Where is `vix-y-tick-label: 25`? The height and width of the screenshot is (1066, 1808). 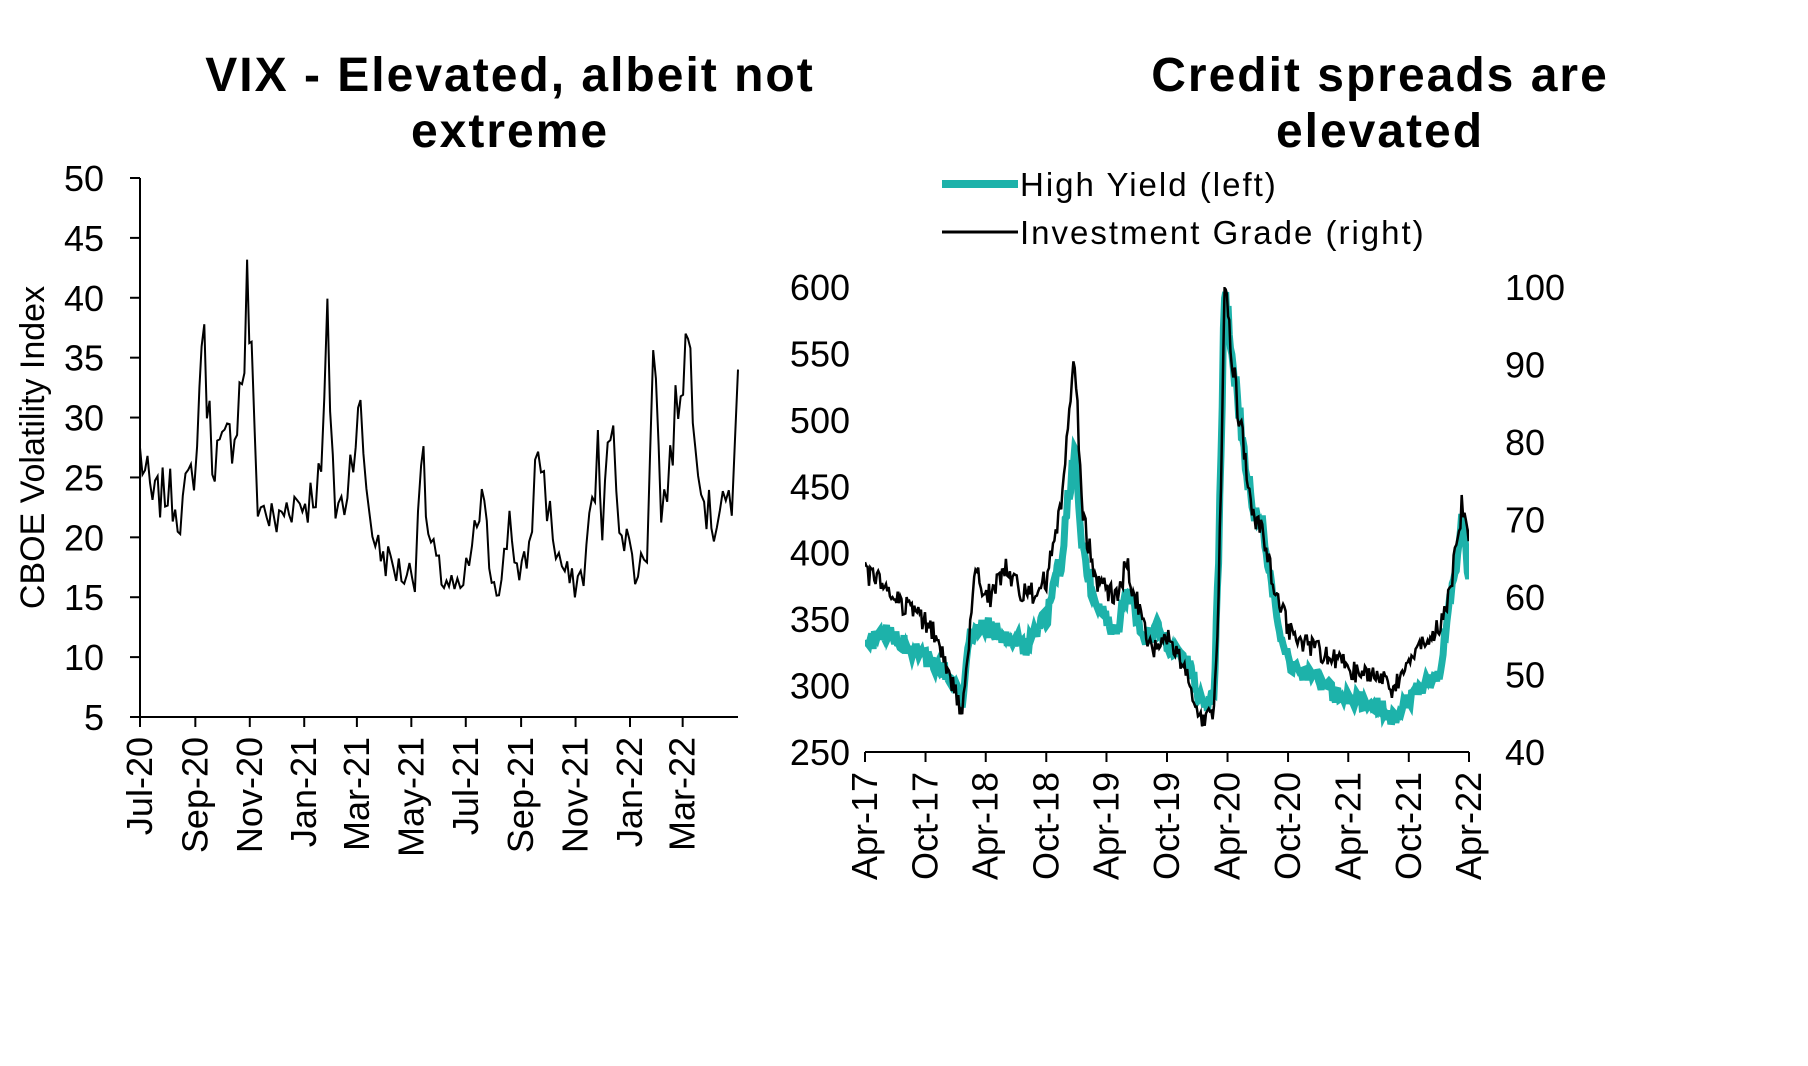
vix-y-tick-label: 25 is located at coordinates (84, 477).